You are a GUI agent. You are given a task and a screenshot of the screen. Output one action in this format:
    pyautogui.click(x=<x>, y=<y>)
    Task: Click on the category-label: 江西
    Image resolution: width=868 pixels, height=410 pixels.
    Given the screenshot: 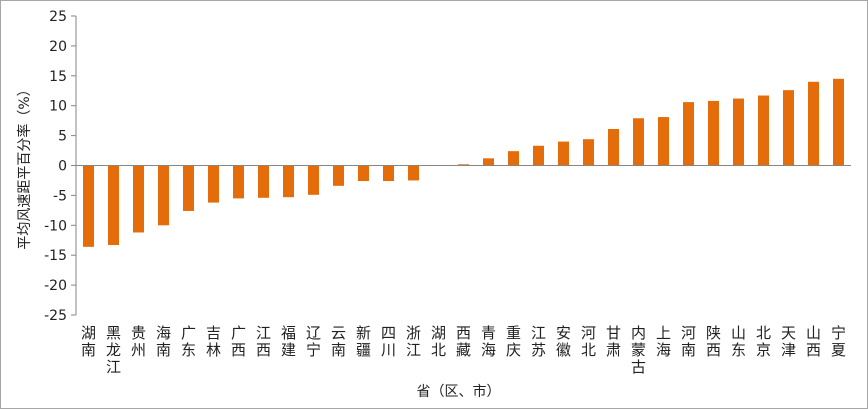 What is the action you would take?
    pyautogui.click(x=263, y=341)
    